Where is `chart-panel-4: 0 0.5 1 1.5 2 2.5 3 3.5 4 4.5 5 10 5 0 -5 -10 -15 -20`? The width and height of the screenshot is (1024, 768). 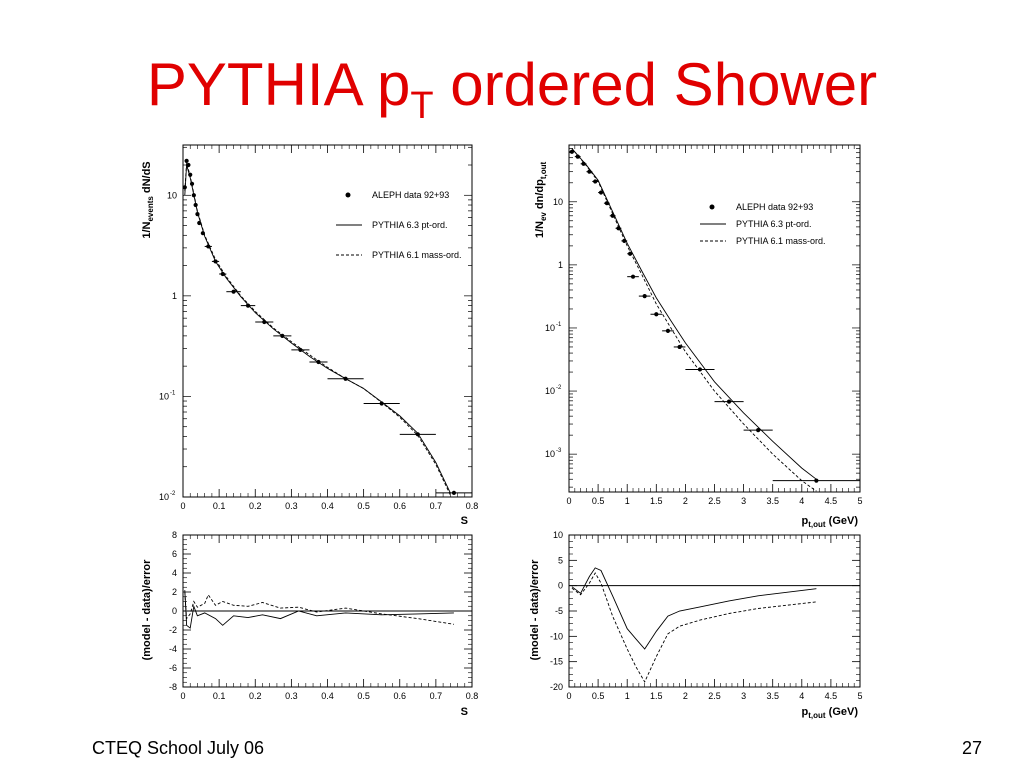
chart-panel-4: 0 0.5 1 1.5 2 2.5 3 3.5 4 4.5 5 10 5 0 -5 -10 -15 -20 is located at coordinates (706, 615).